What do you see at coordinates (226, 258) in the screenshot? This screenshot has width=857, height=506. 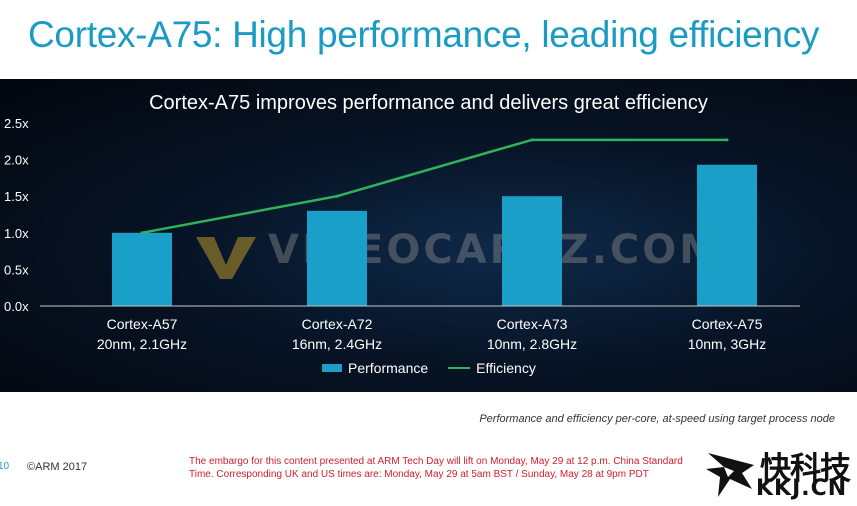 I see `videocardz-logo-icon` at bounding box center [226, 258].